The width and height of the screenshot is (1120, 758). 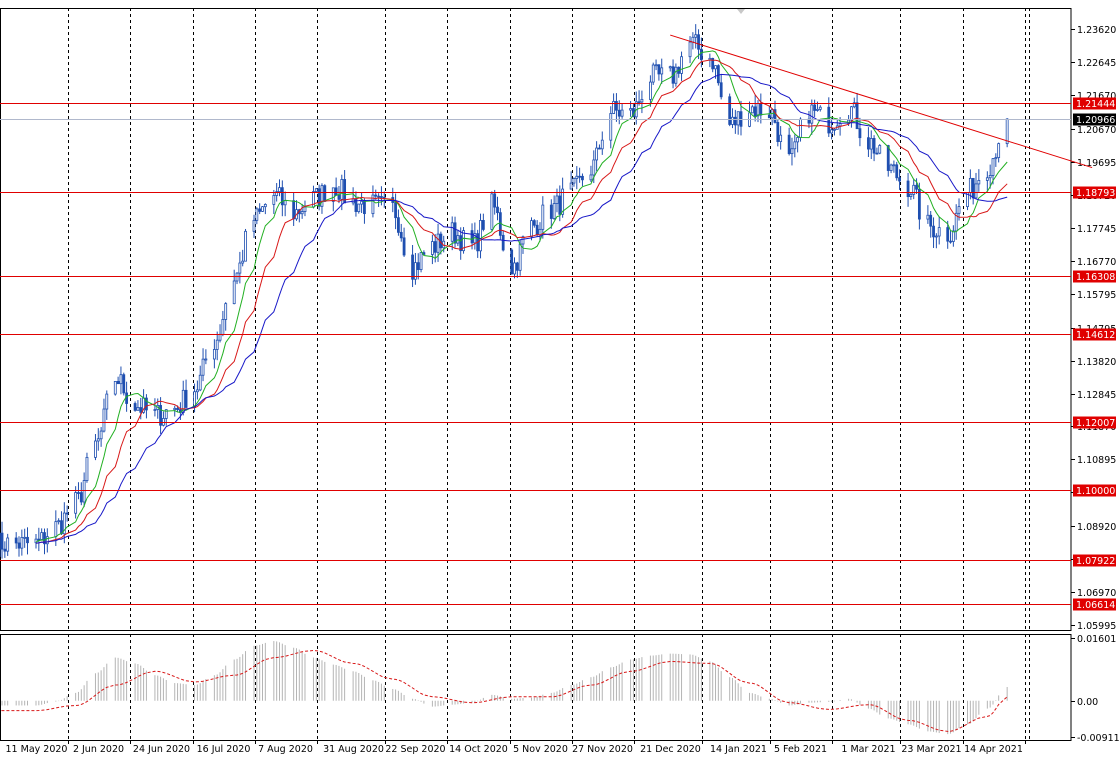 I want to click on price-tick-label: 1.19695, so click(x=1096, y=163).